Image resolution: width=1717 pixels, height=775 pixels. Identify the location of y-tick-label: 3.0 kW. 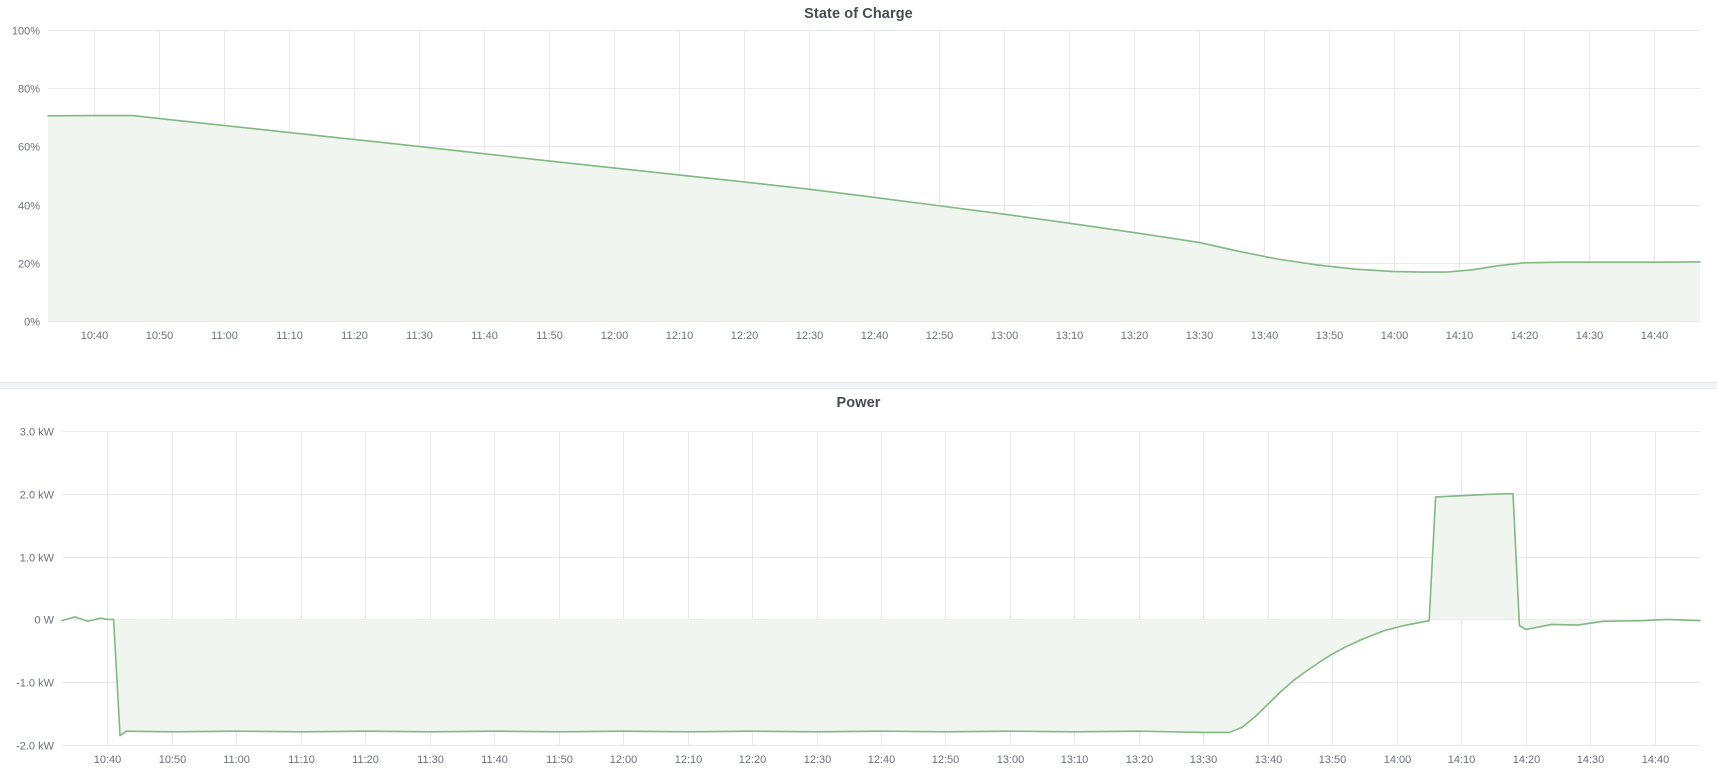
(37, 433).